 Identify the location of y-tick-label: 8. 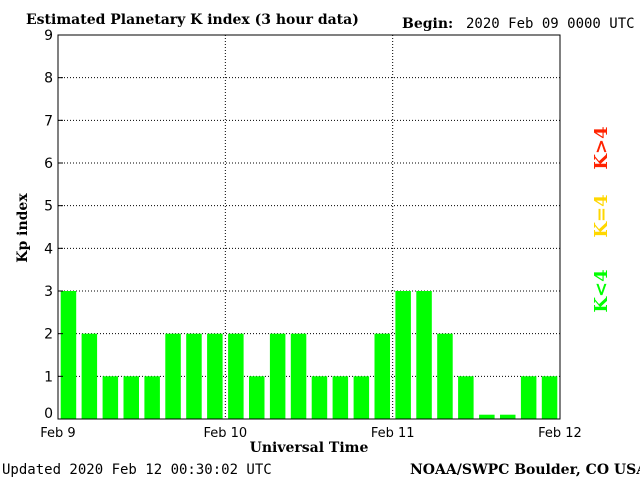
(48, 79).